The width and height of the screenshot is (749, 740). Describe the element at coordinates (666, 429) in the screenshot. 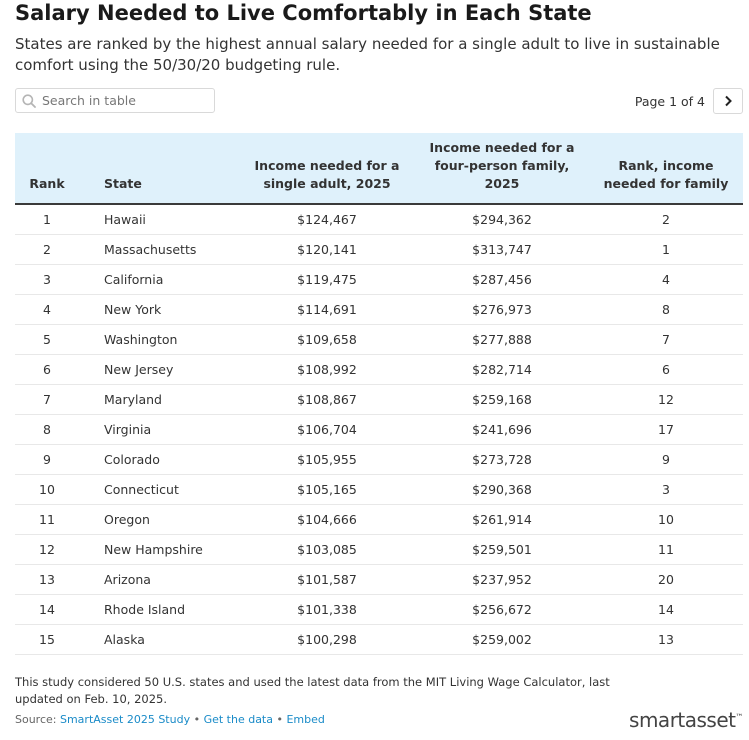

I see `family-rank-cell: 17` at that location.